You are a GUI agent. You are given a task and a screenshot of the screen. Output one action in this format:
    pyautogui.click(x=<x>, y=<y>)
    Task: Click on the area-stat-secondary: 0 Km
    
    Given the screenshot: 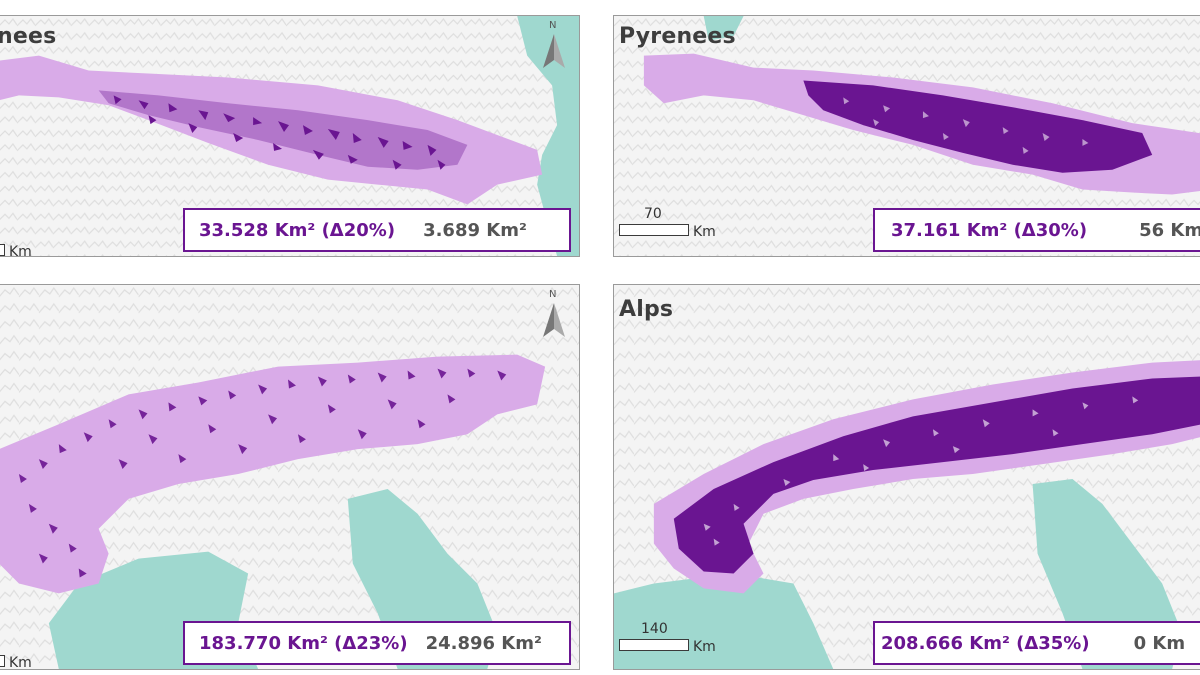 What is the action you would take?
    pyautogui.click(x=1159, y=643)
    